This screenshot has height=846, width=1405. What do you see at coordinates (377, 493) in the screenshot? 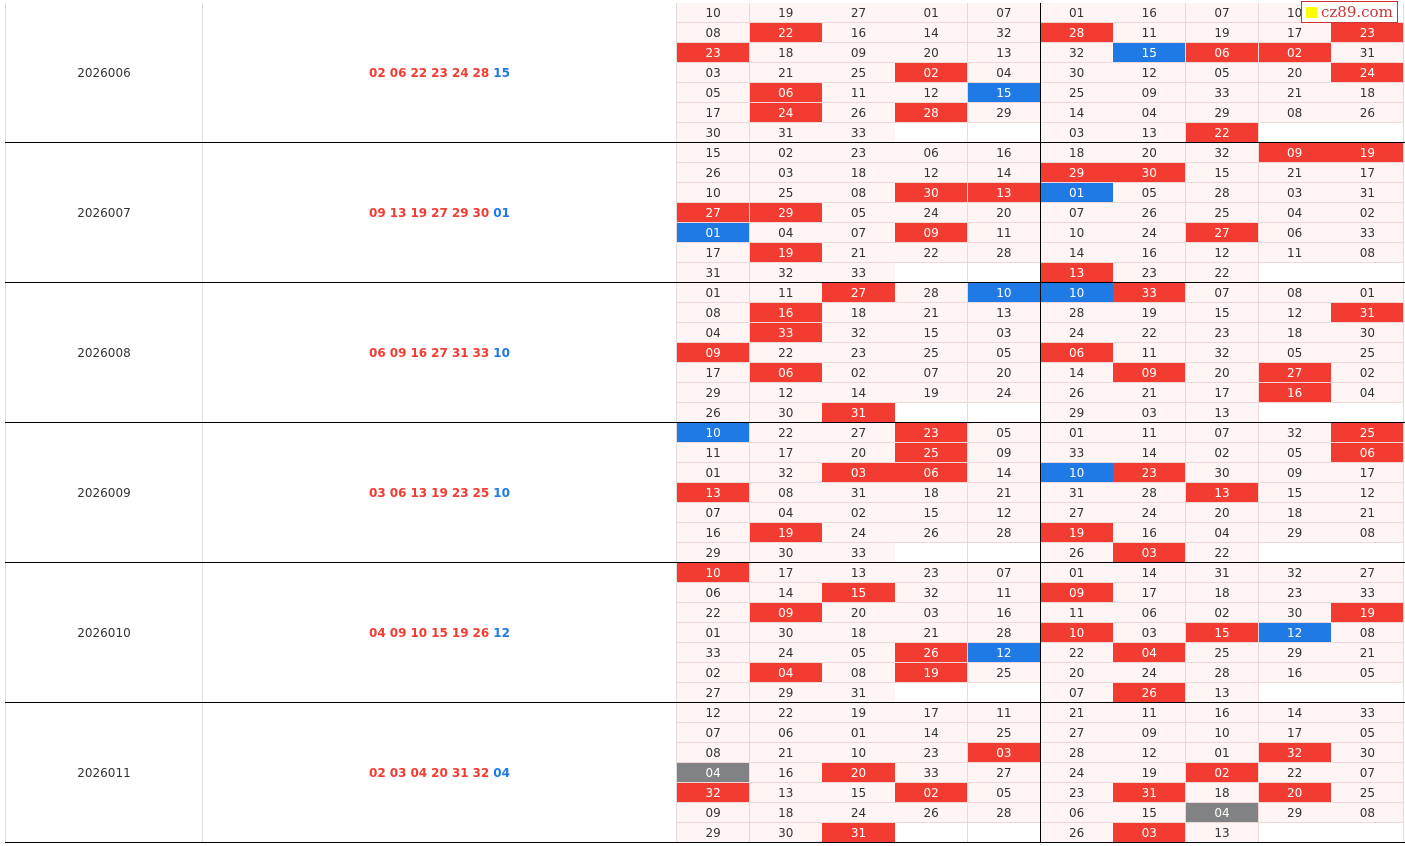
I see `red-ball: 03` at bounding box center [377, 493].